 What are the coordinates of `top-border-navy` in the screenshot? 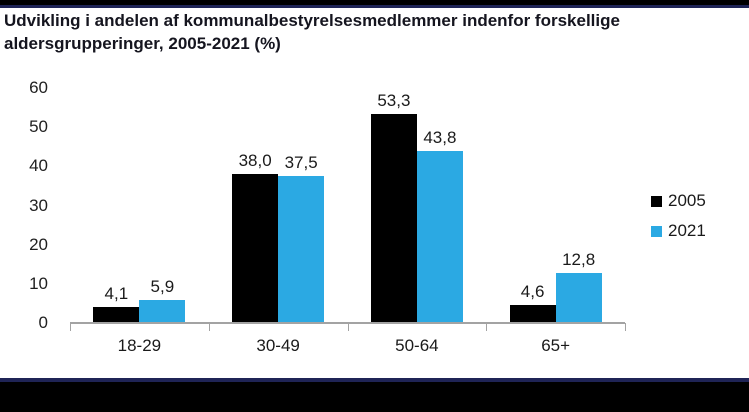 It's located at (374, 6).